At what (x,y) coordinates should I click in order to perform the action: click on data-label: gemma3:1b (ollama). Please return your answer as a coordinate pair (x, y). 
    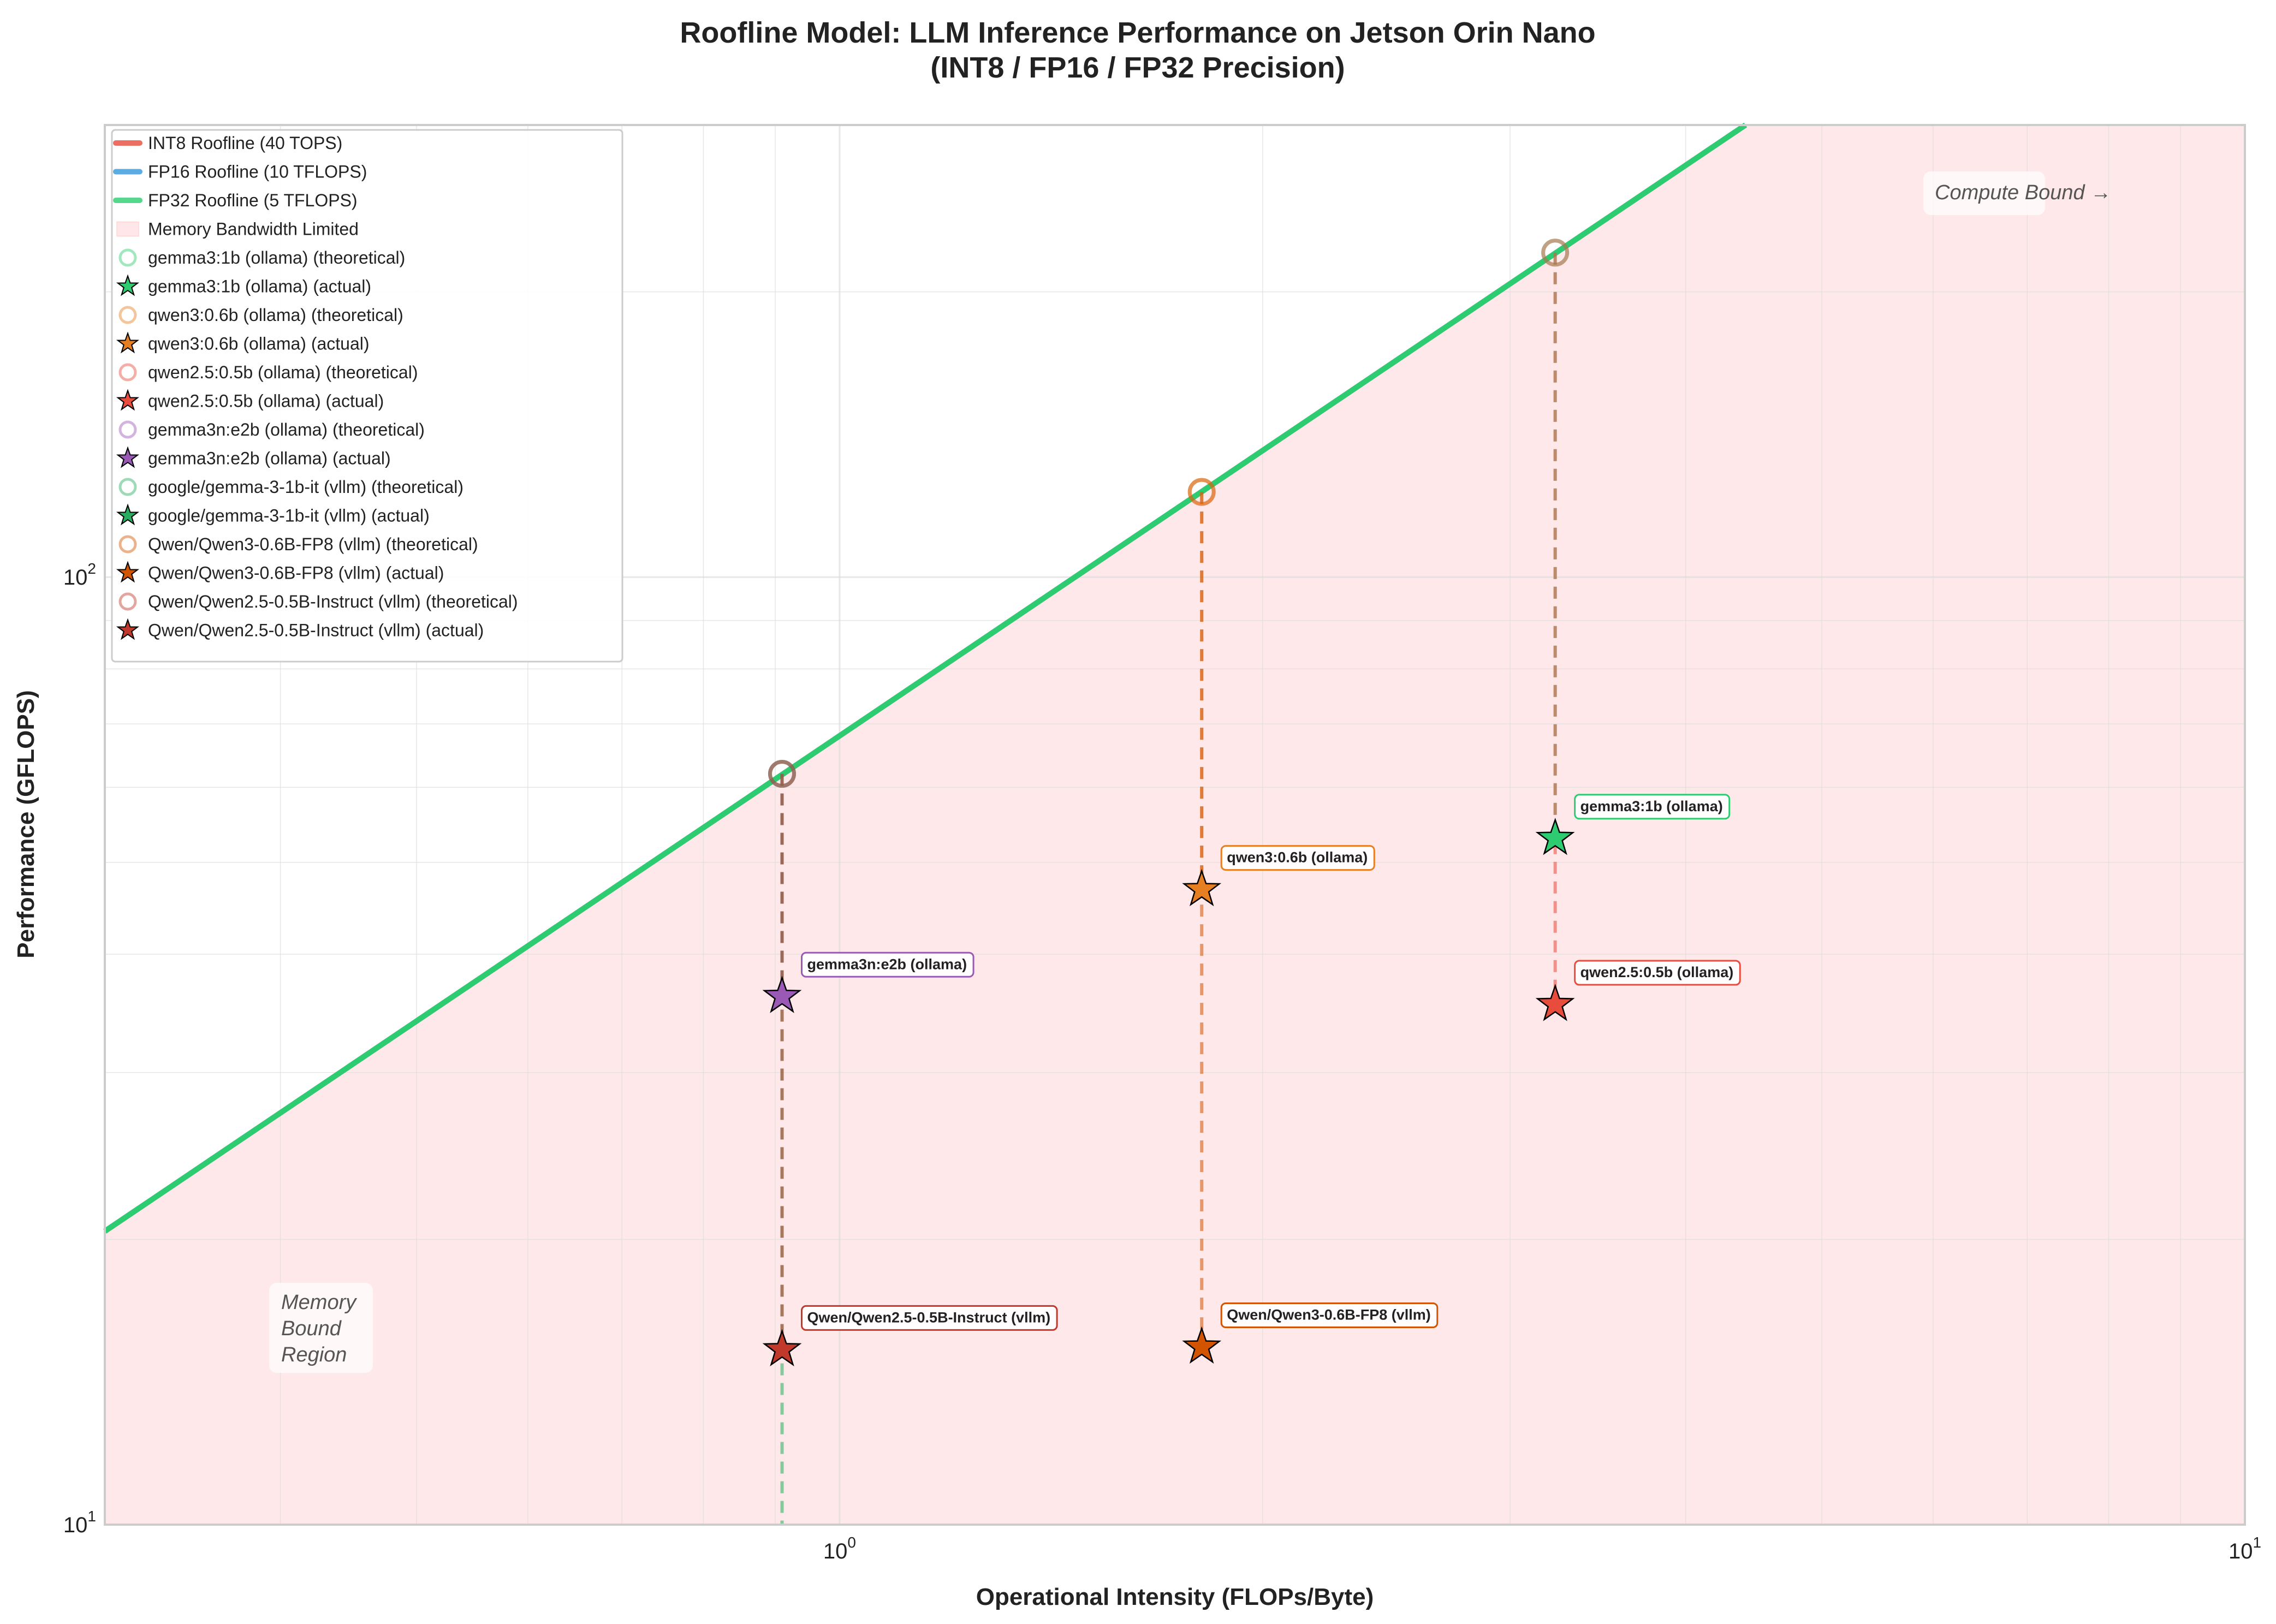
    Looking at the image, I should click on (1651, 806).